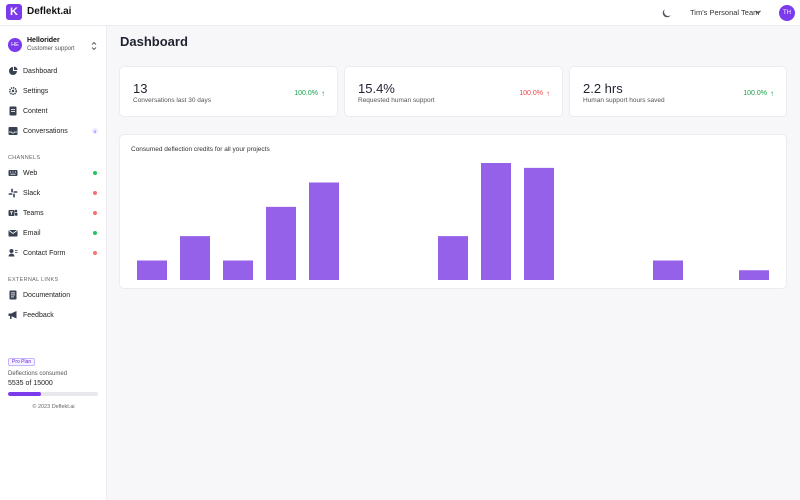 The image size is (800, 500). I want to click on stat-value: 15.4%, so click(376, 88).